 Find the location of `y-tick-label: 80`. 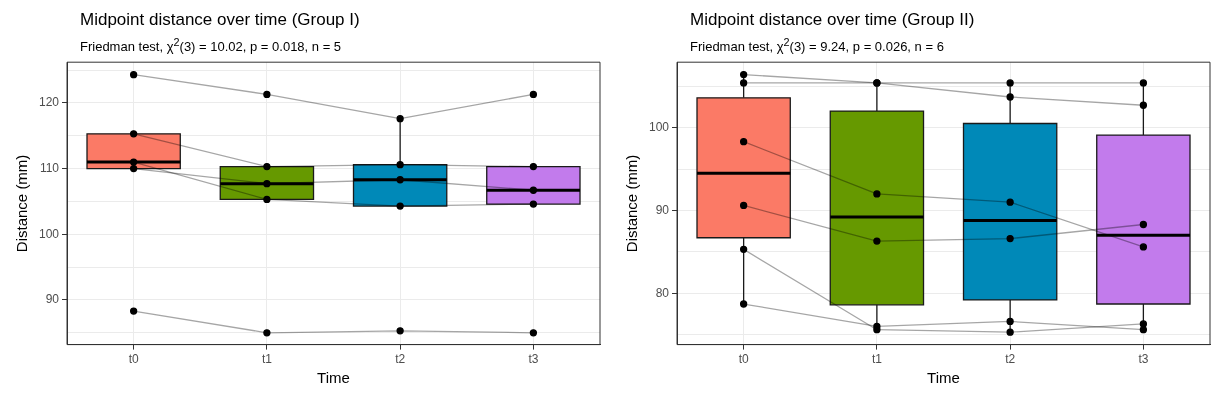

y-tick-label: 80 is located at coordinates (662, 292).